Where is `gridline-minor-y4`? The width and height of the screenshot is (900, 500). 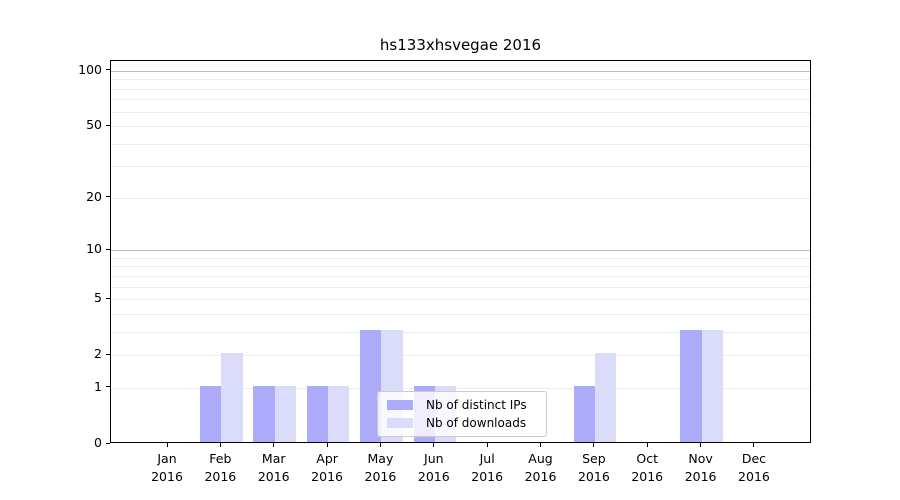
gridline-minor-y4 is located at coordinates (460, 314).